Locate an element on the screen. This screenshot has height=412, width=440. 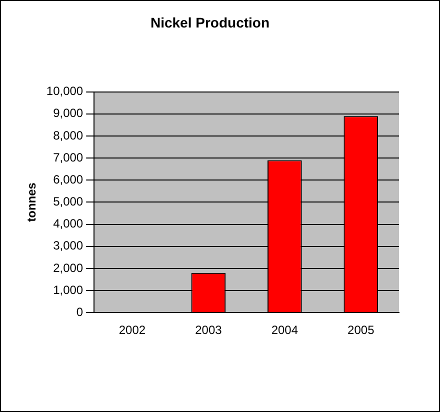
x-tick-label: 2005 is located at coordinates (361, 330).